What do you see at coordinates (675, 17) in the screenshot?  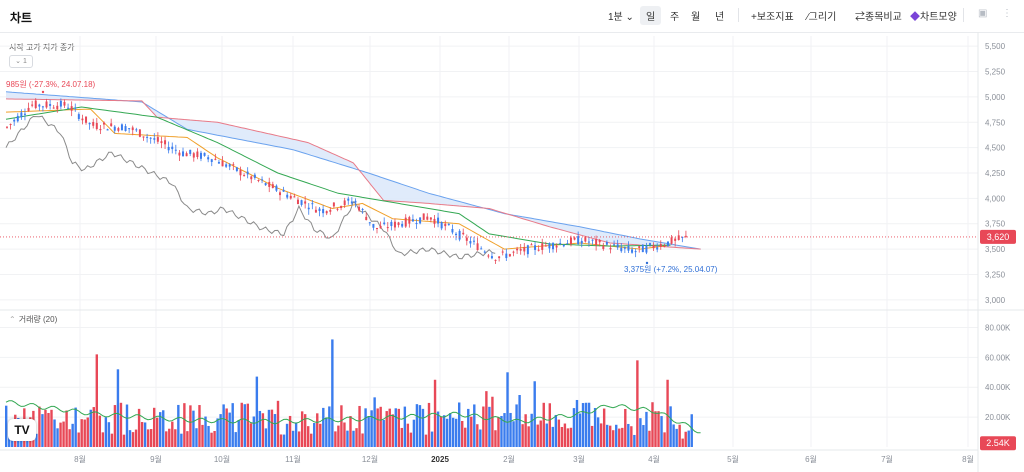 I see `period-week-tab: 주` at bounding box center [675, 17].